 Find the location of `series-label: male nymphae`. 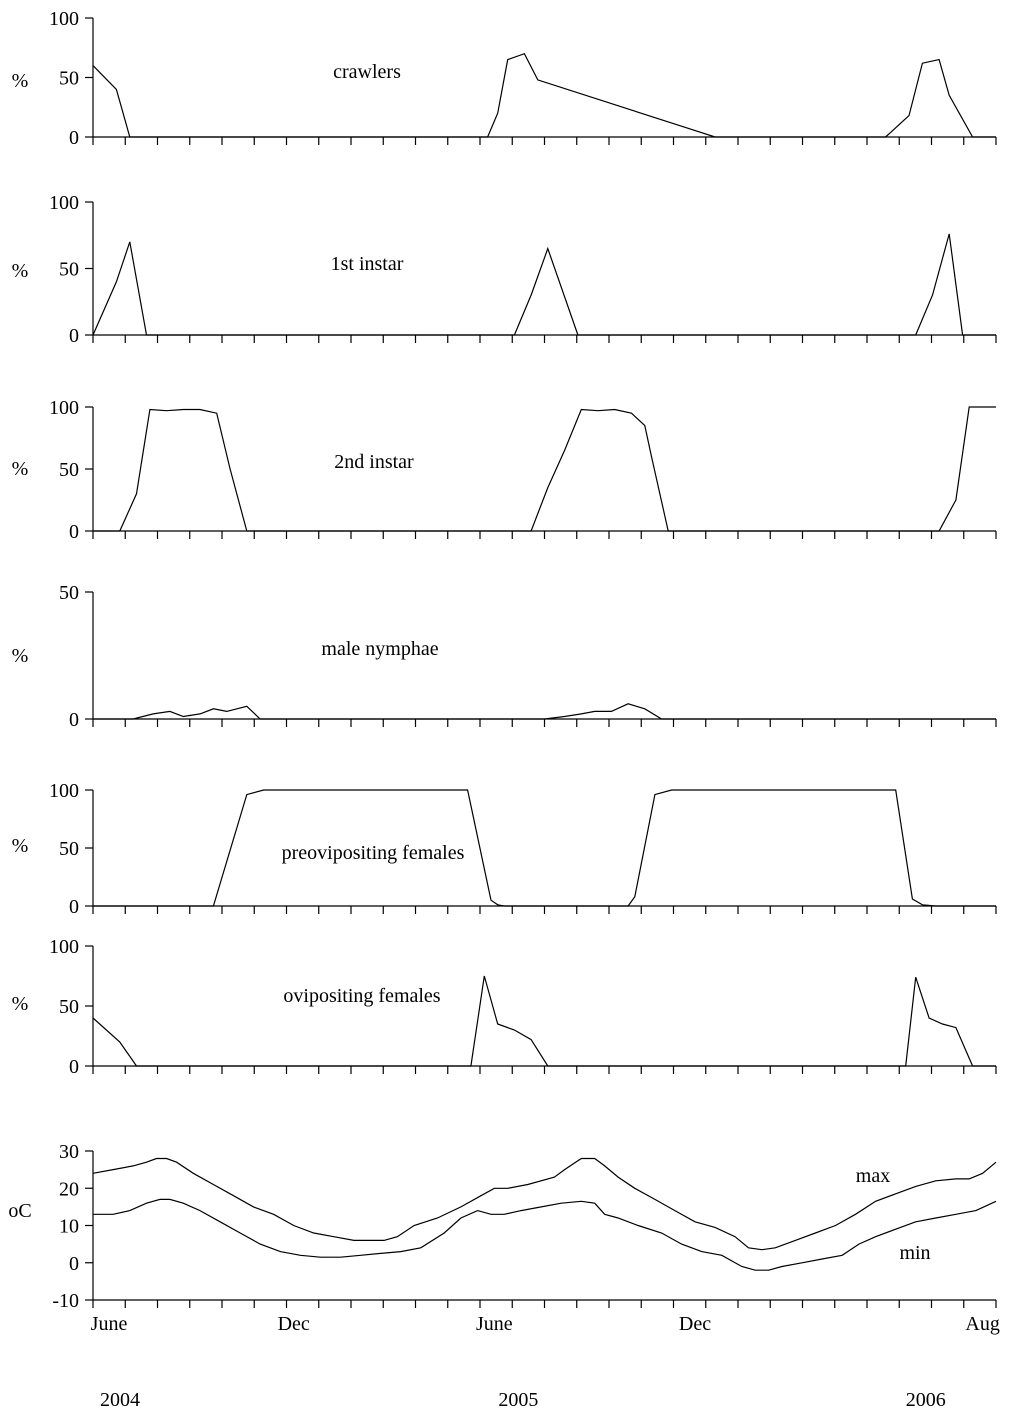

series-label: male nymphae is located at coordinates (379, 649).